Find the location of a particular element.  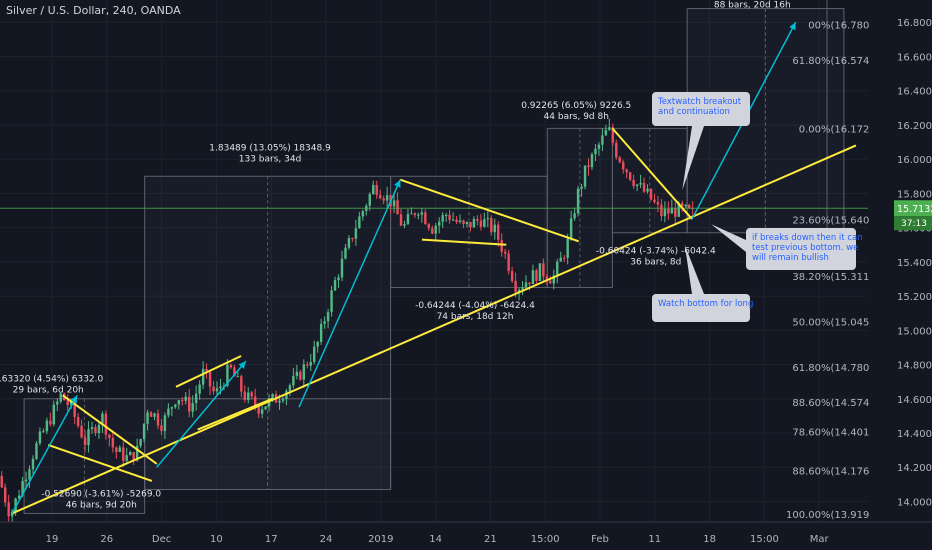

trendline is located at coordinates (235, 414).